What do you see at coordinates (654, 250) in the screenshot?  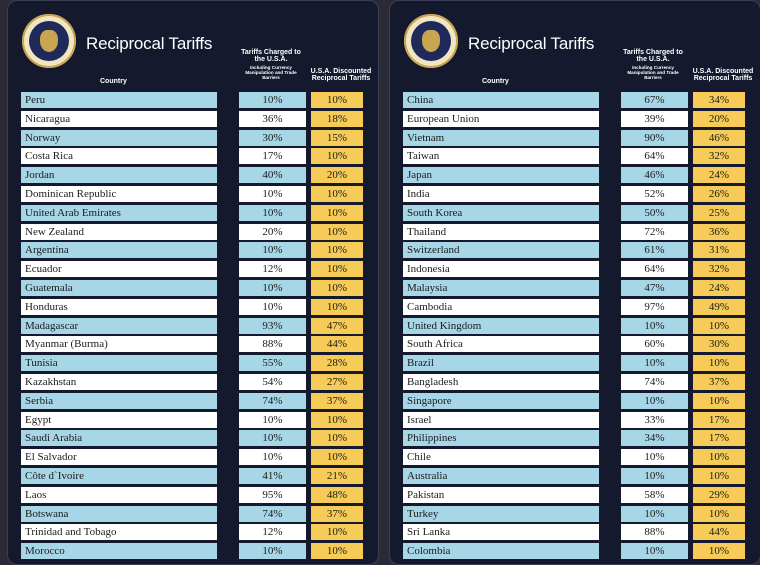 I see `tariff-charged-cell: 61%` at bounding box center [654, 250].